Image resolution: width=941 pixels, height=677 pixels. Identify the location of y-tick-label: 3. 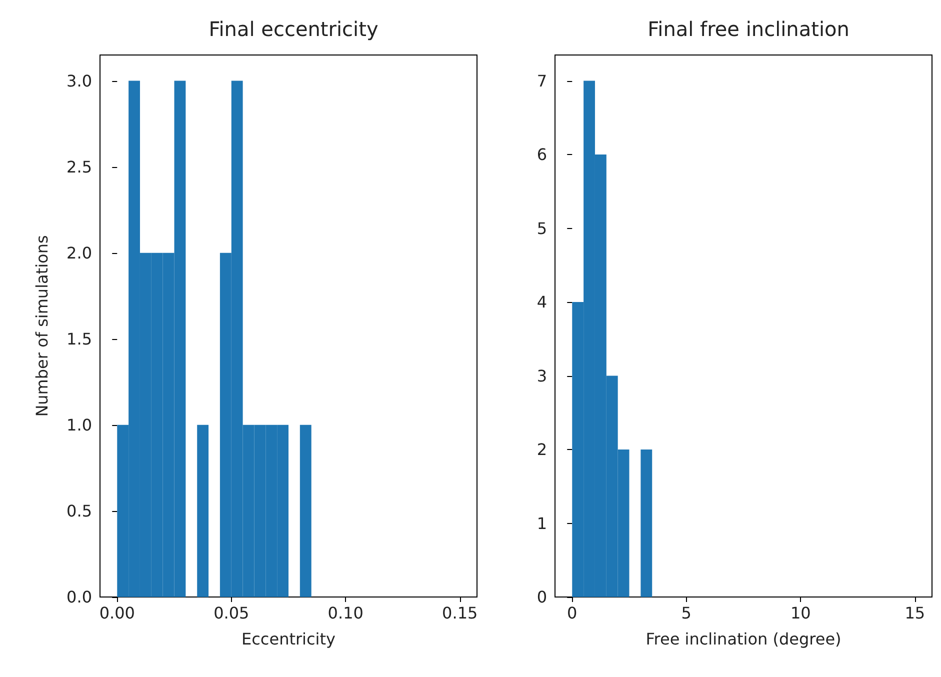
(541, 376).